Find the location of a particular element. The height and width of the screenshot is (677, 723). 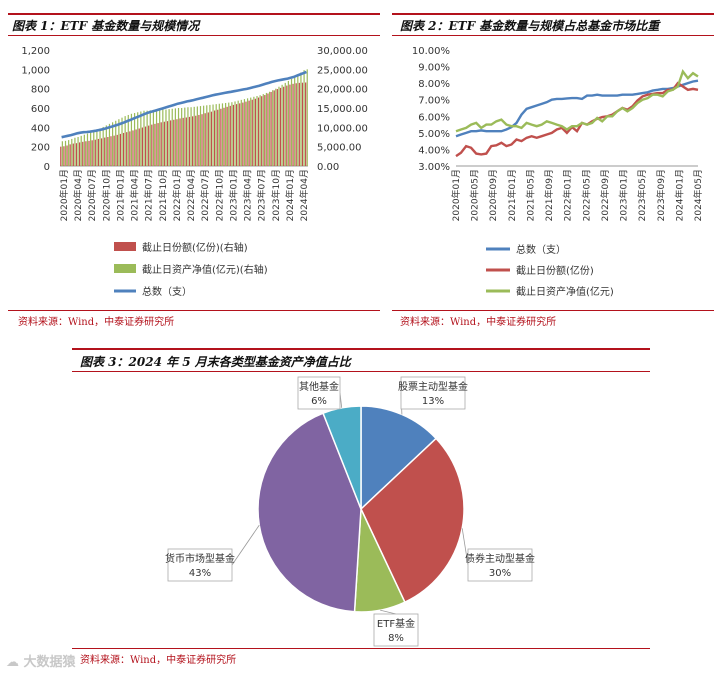

left-axis-tick: 600 is located at coordinates (40, 109).